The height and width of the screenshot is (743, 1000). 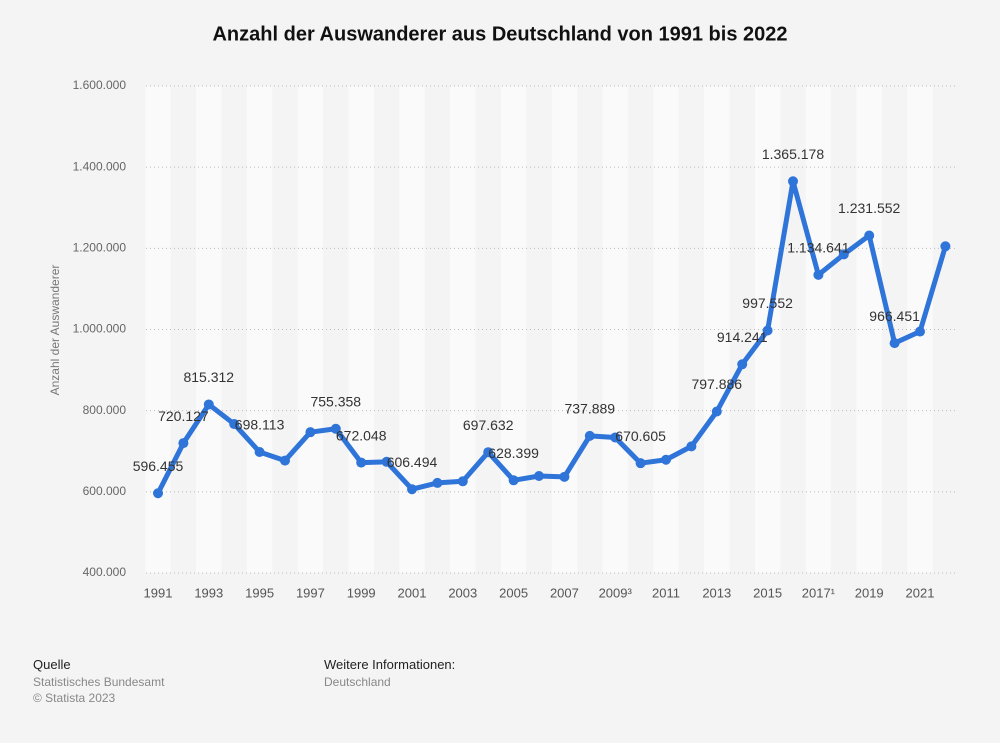 I want to click on x-tick-label: 1991, so click(x=158, y=592).